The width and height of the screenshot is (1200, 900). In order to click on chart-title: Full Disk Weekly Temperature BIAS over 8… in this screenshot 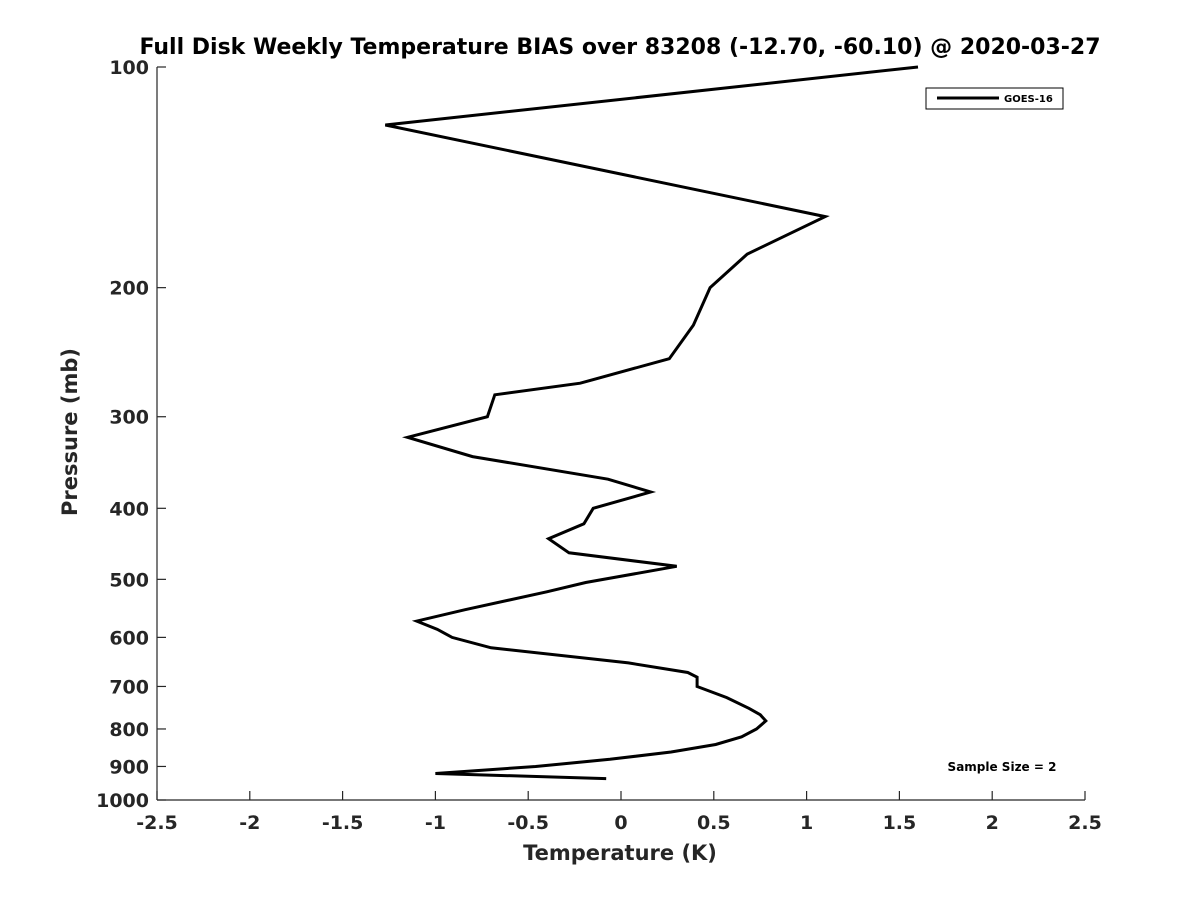, I will do `click(619, 47)`.